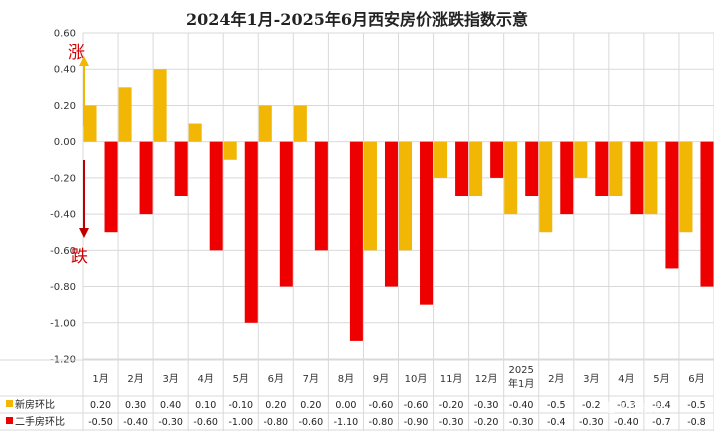 The width and height of the screenshot is (714, 431). I want to click on y-tick-label: 0.20, so click(65, 106).